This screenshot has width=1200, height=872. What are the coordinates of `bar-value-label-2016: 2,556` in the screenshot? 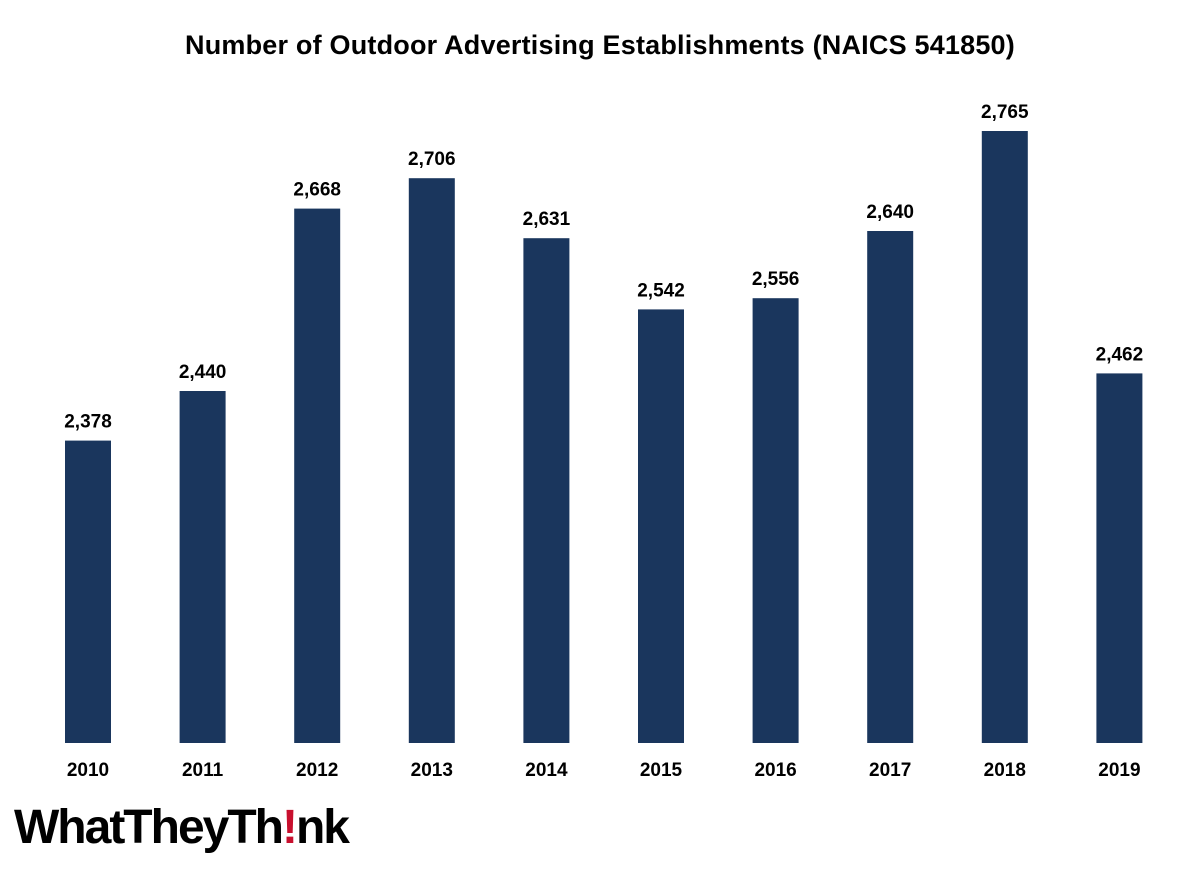 It's located at (776, 279).